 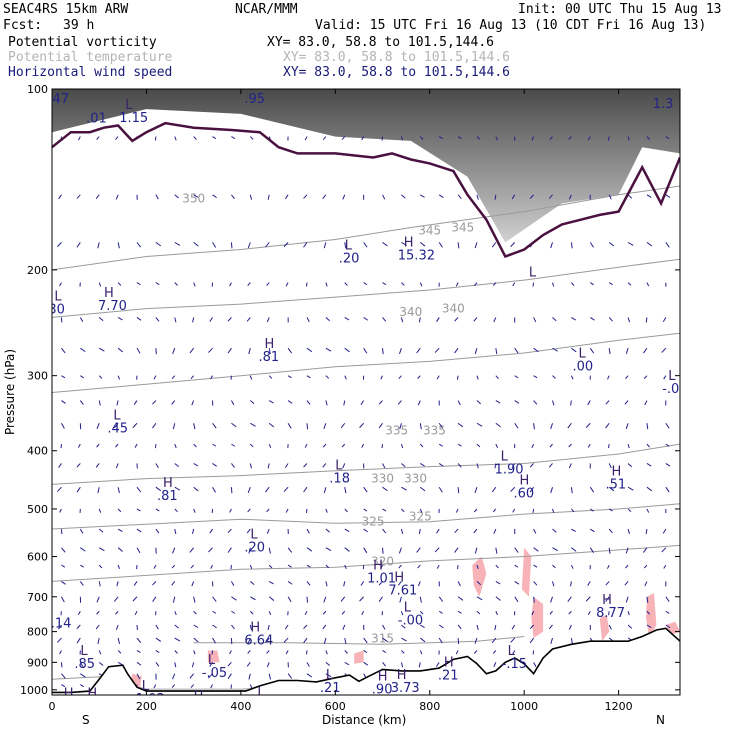 I want to click on hl-marker-21: L, so click(x=84, y=651).